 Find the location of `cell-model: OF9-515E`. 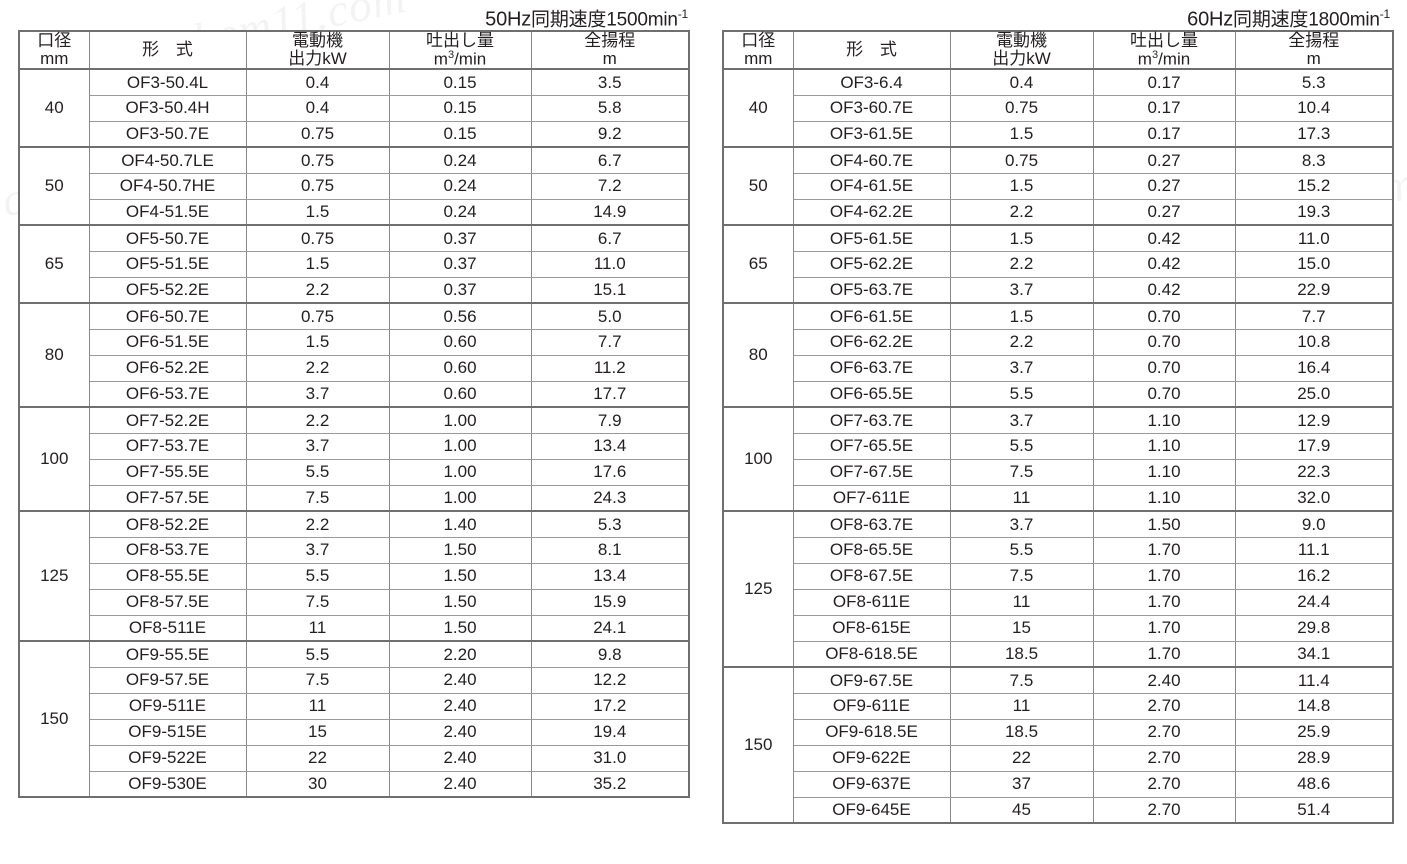

cell-model: OF9-515E is located at coordinates (167, 732).